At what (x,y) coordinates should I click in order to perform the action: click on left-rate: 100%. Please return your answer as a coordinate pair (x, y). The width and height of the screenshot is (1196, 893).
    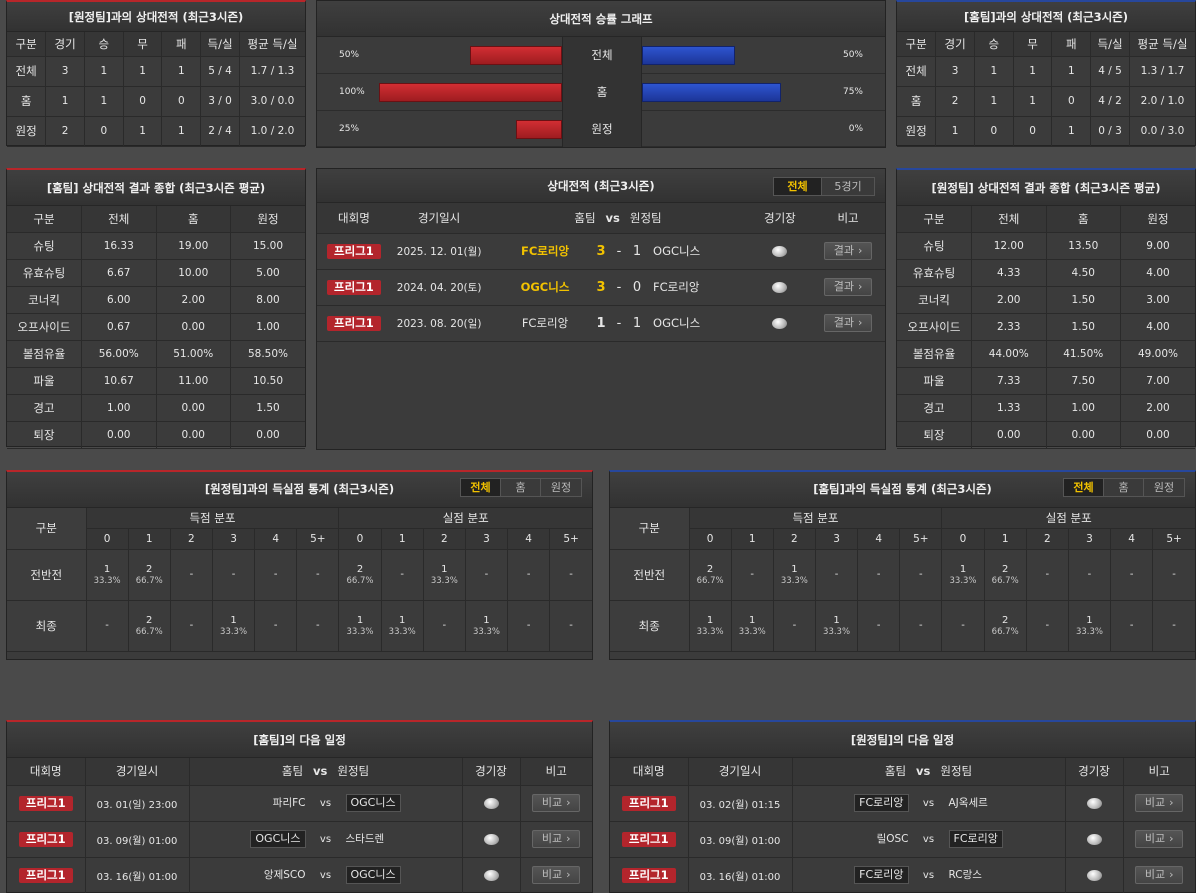
    Looking at the image, I should click on (352, 92).